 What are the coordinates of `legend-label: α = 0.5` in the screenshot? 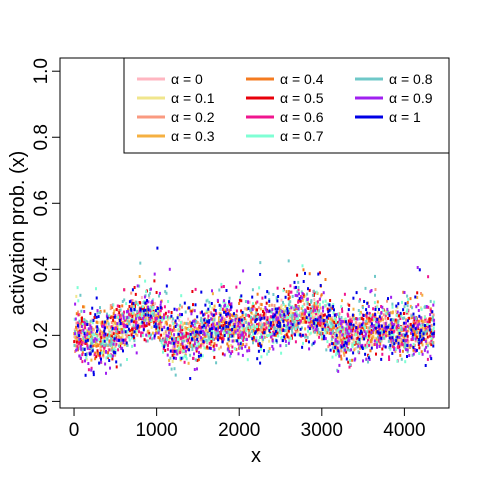 It's located at (302, 98).